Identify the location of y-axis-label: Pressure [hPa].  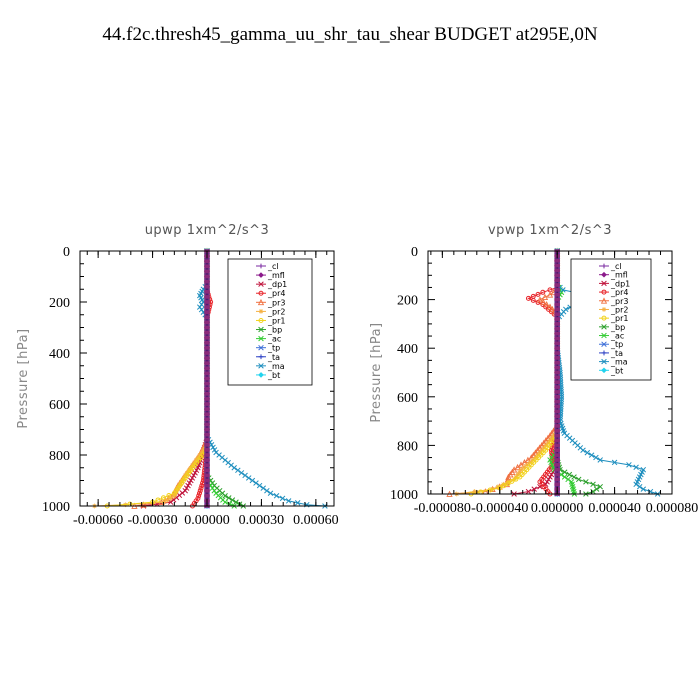
(23, 378).